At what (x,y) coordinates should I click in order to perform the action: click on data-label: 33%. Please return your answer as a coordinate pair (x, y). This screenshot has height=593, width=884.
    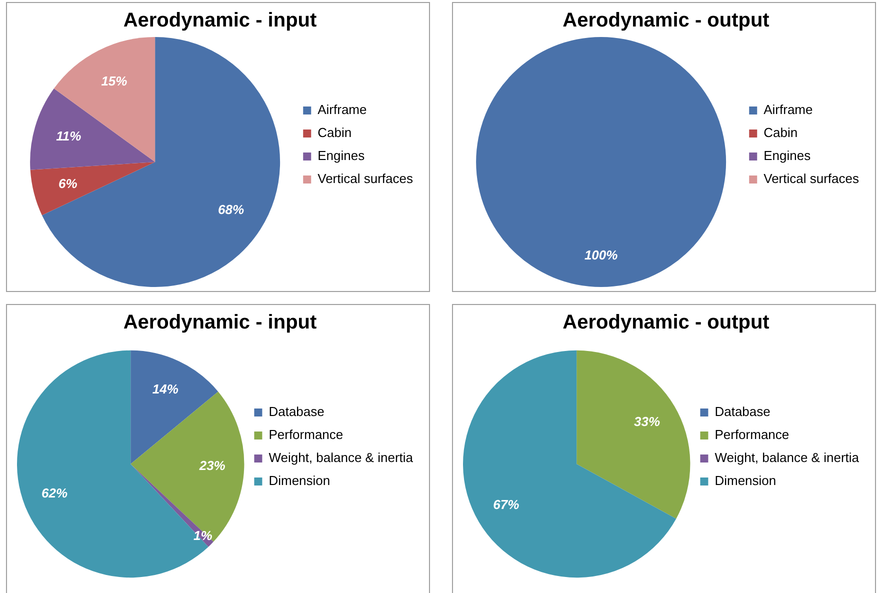
    Looking at the image, I should click on (647, 421).